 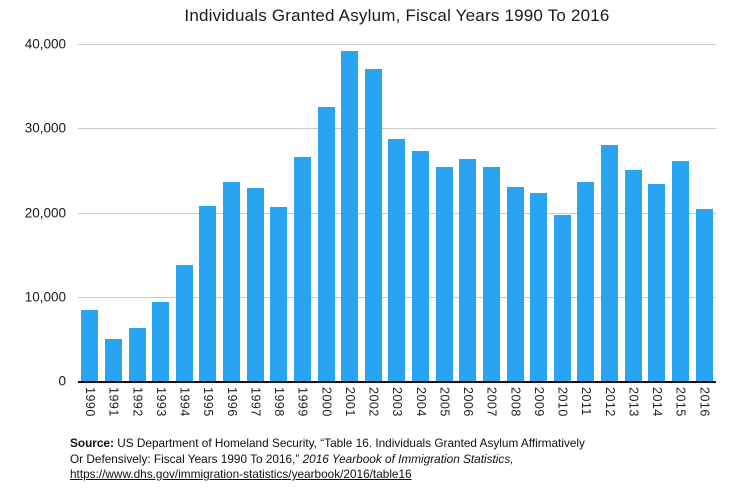 I want to click on bar-slot-1997, so click(x=255, y=212).